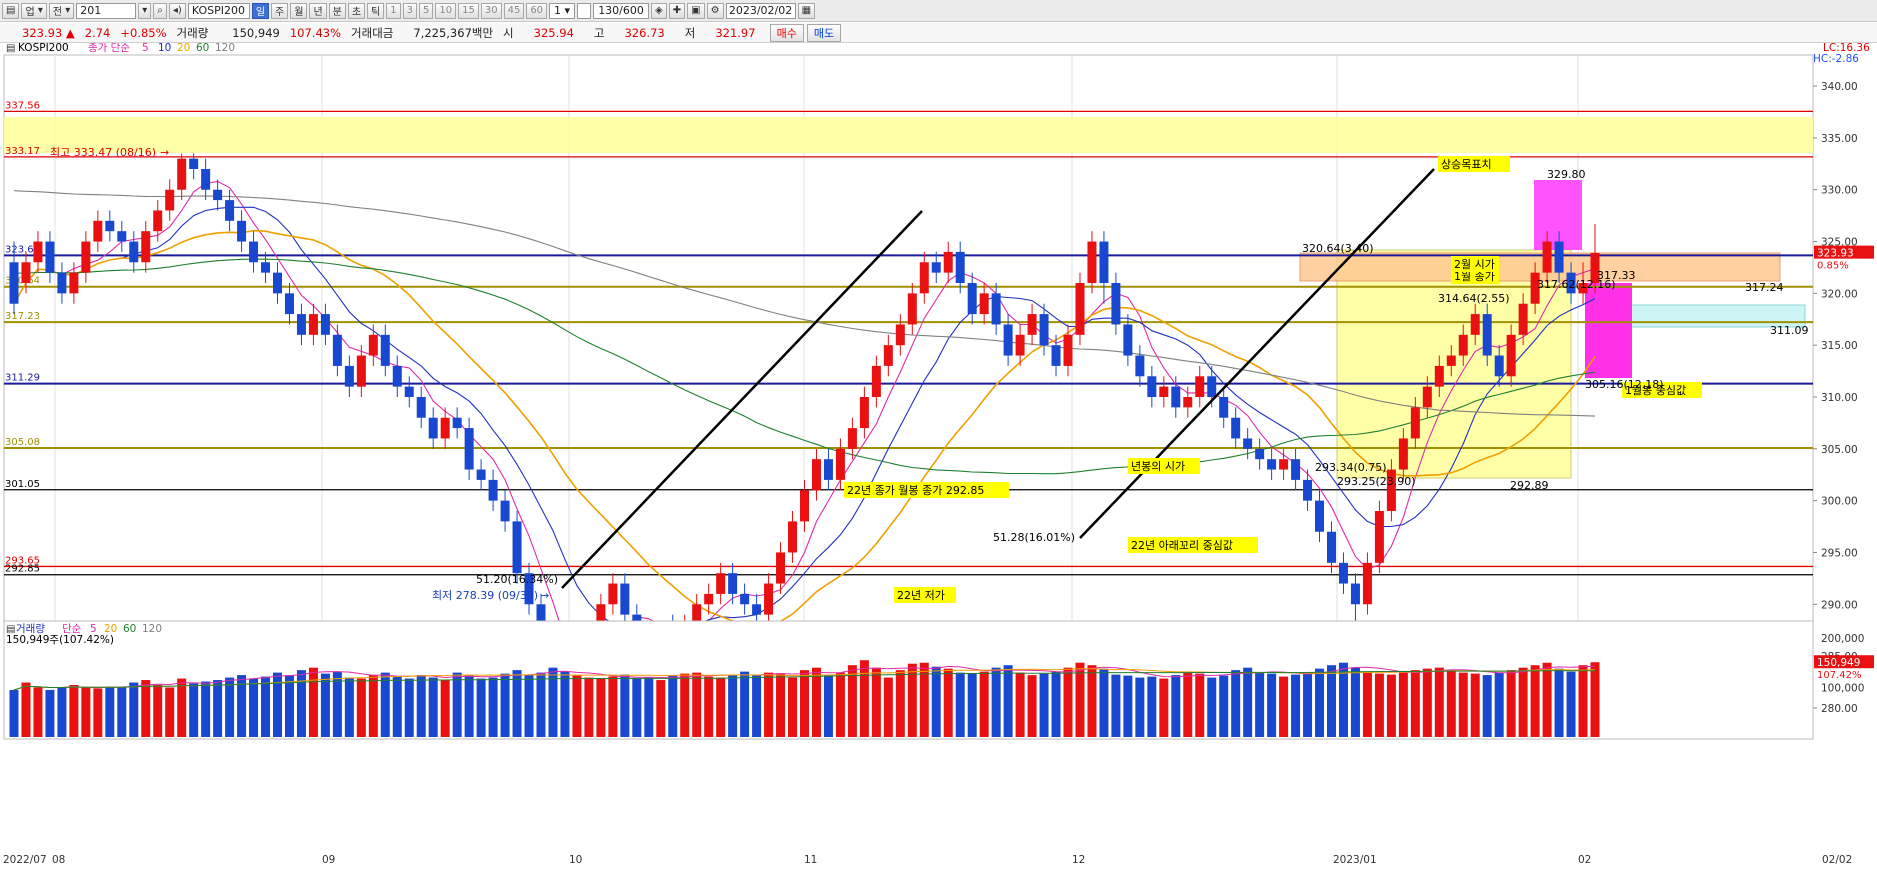 This screenshot has height=869, width=1877. I want to click on minute-15-button: 15, so click(468, 10).